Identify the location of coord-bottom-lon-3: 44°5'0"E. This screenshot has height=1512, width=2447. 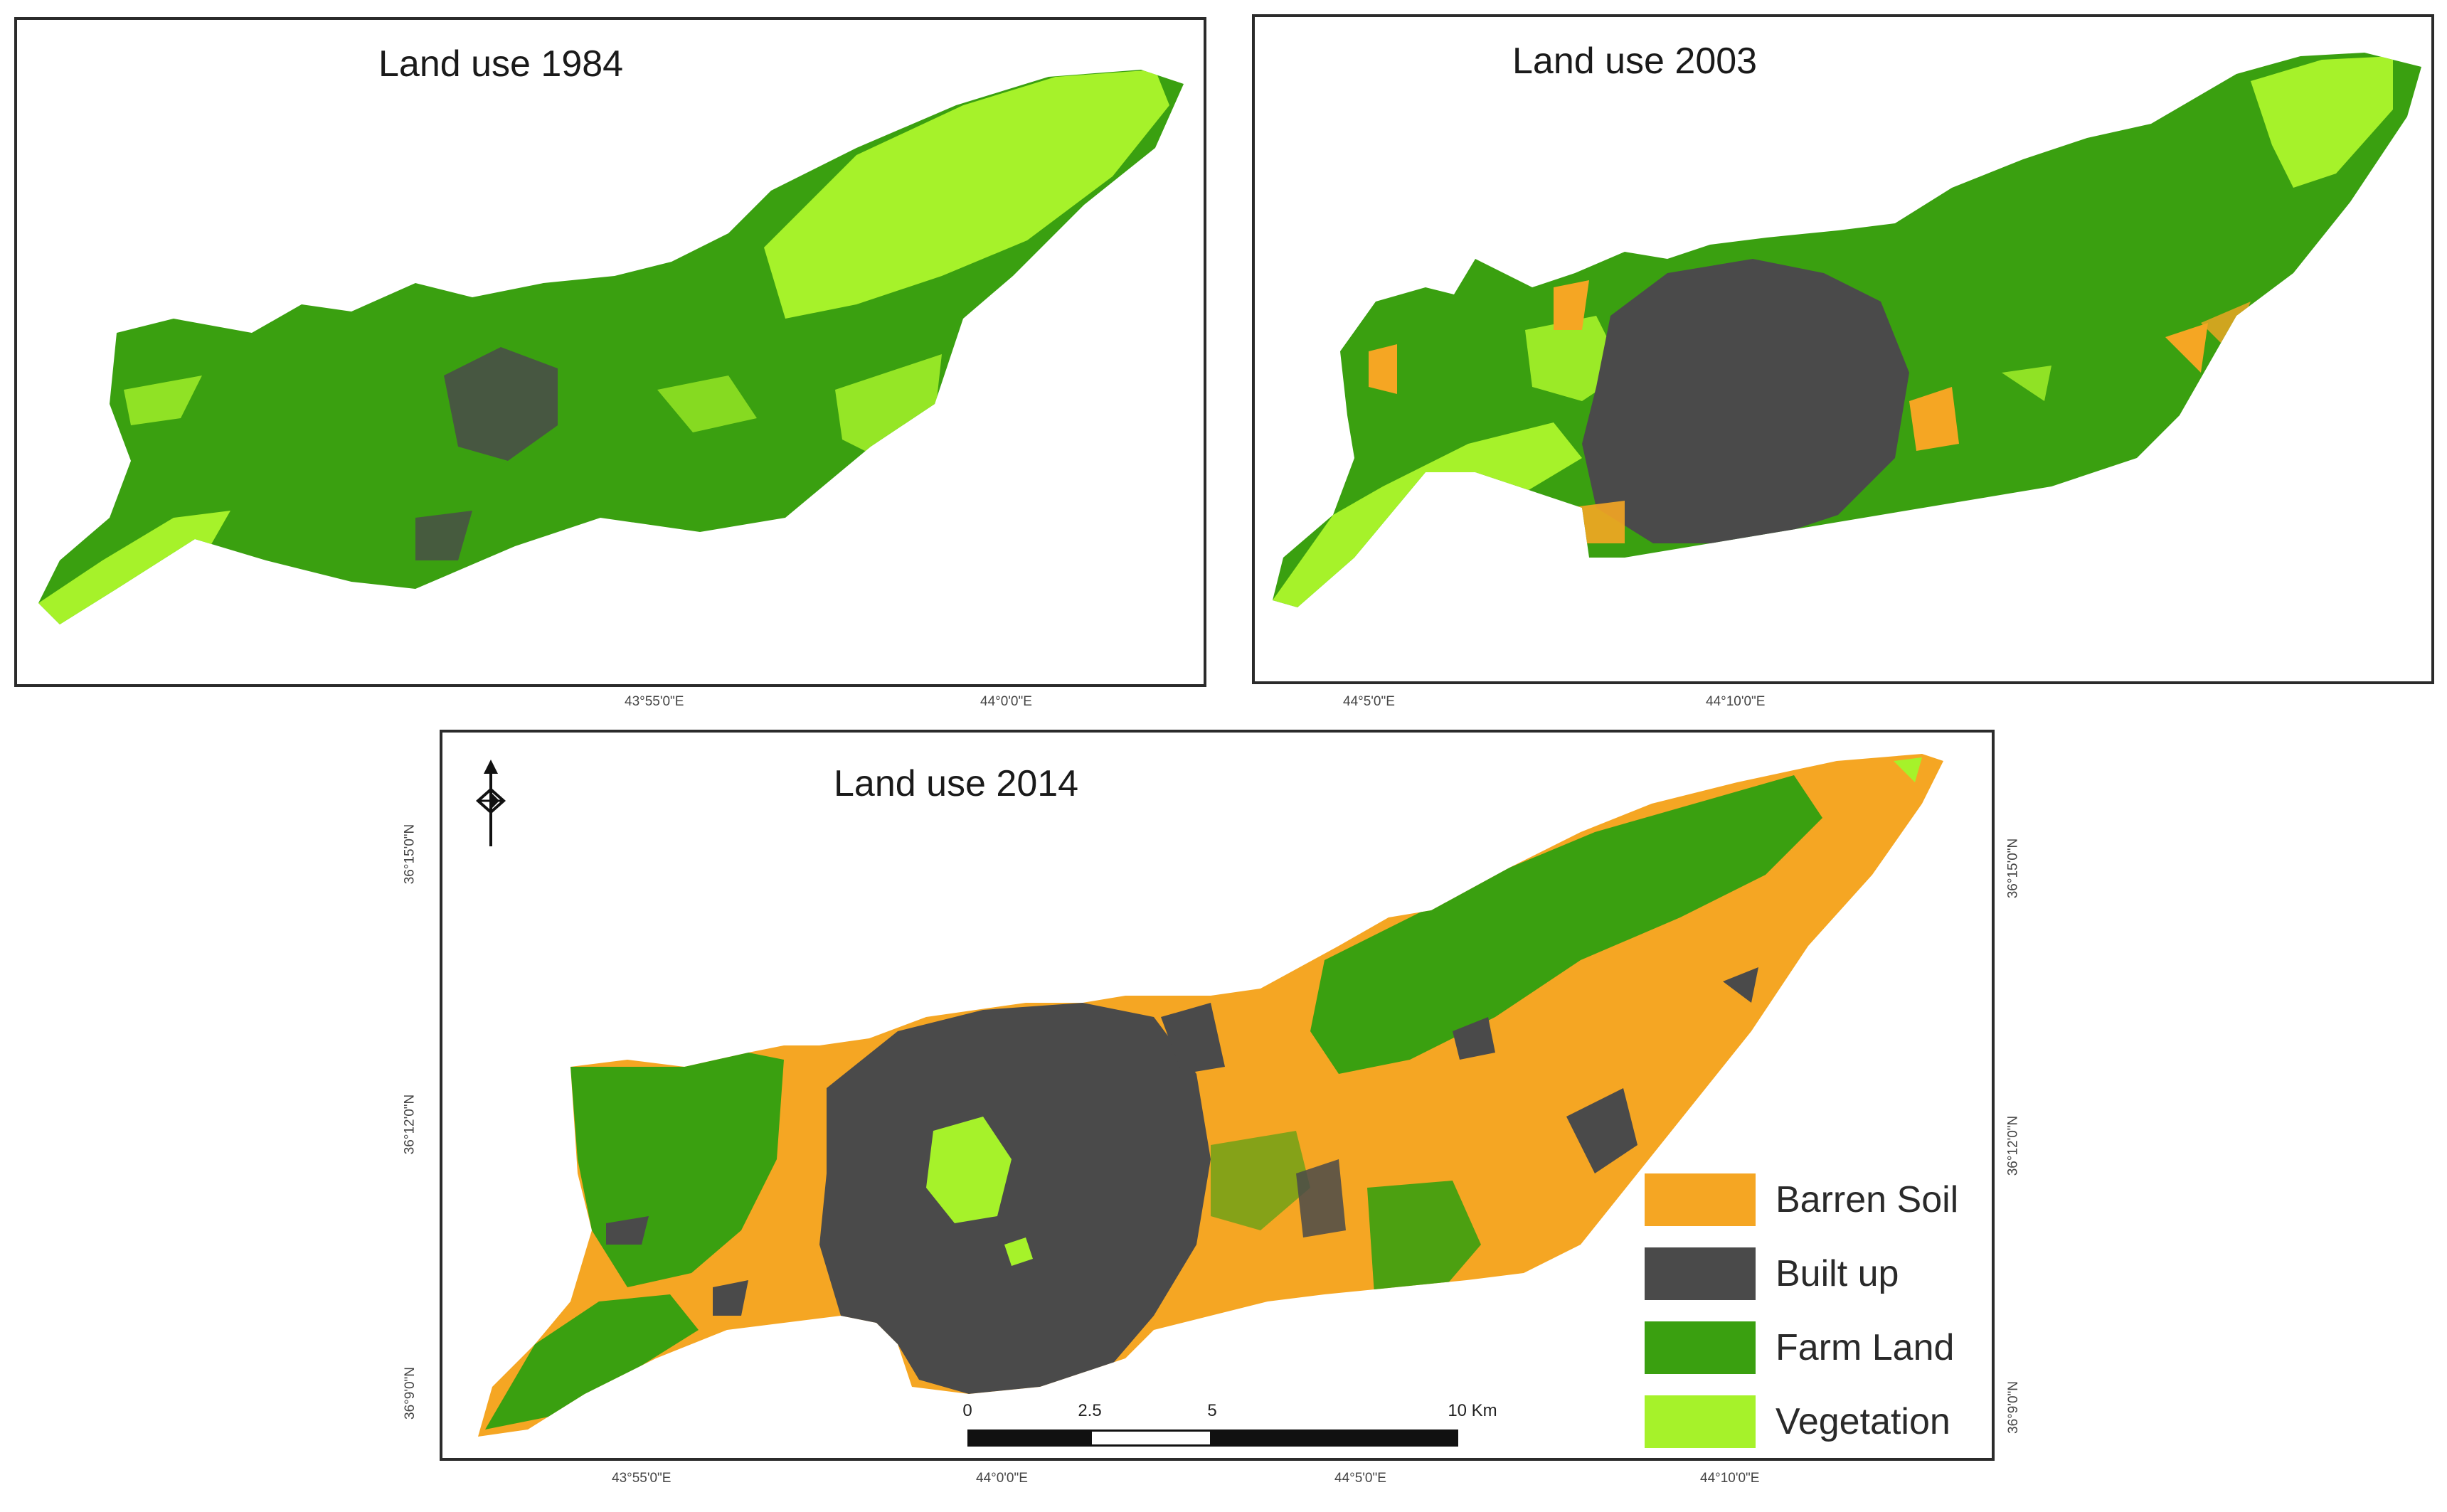
(1360, 1479).